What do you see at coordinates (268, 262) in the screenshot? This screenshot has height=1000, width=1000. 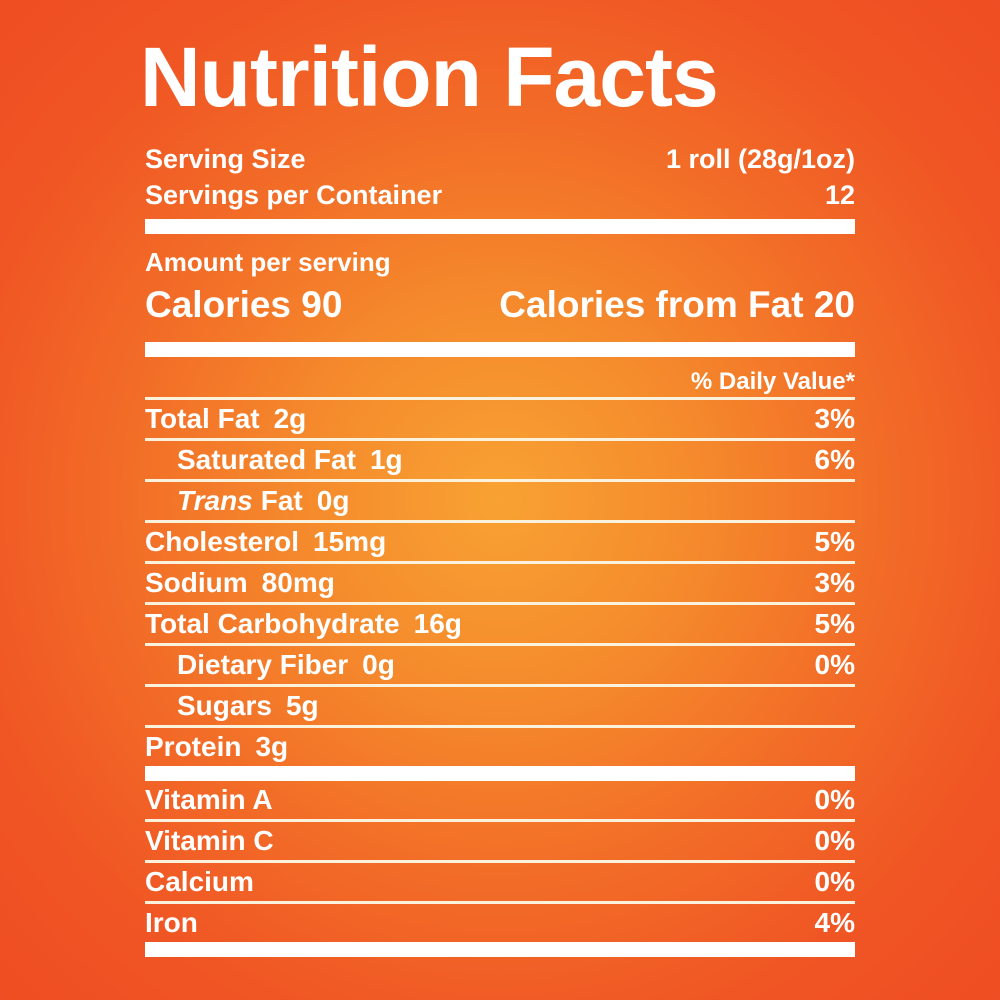 I see `amount-per-serving-heading: Amount per serving` at bounding box center [268, 262].